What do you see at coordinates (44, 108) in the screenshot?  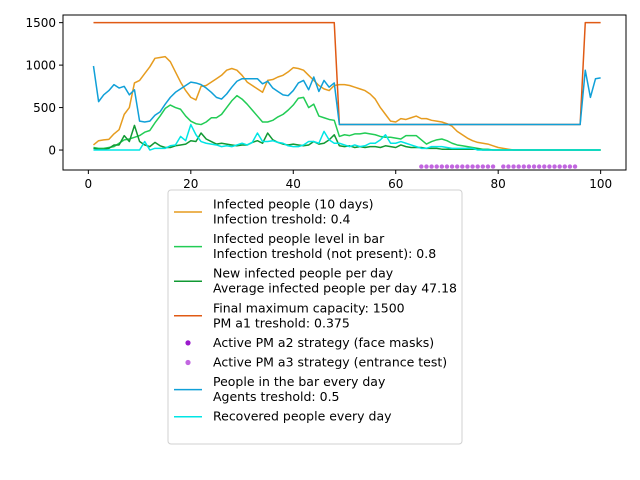 I see `y-tick-label: 500` at bounding box center [44, 108].